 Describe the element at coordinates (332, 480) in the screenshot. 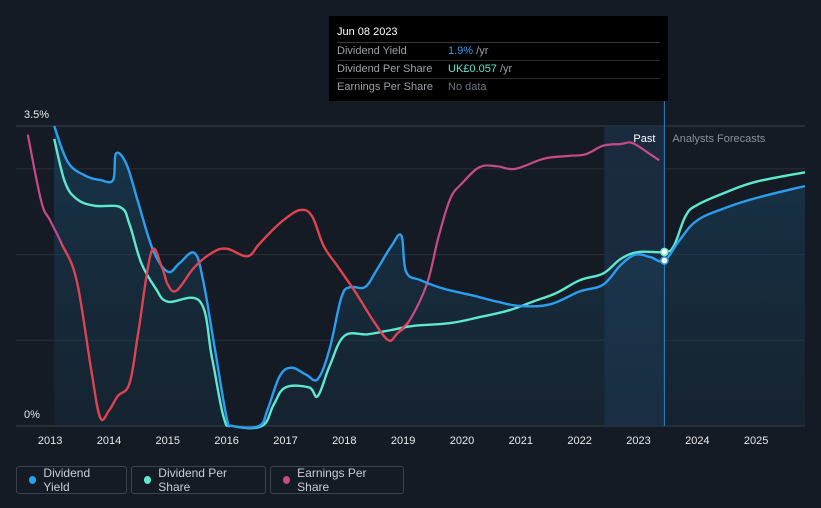

I see `legend-label: Earnings Per Share` at that location.